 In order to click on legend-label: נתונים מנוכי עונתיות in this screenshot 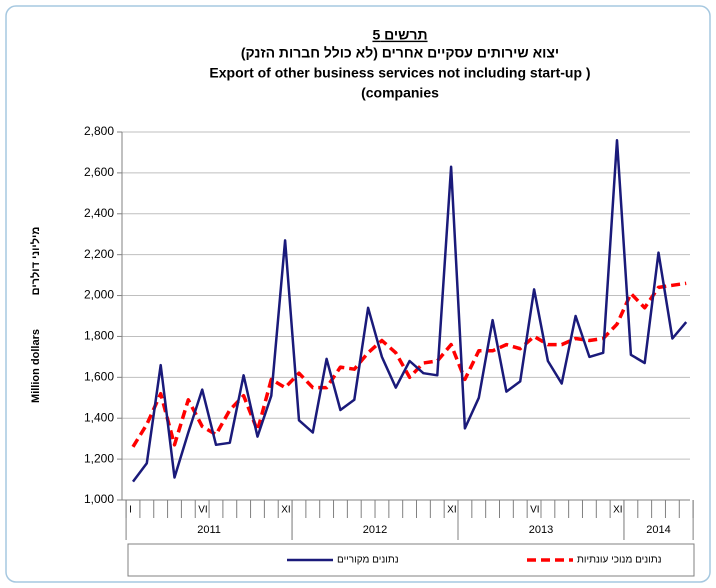, I will do `click(619, 560)`.